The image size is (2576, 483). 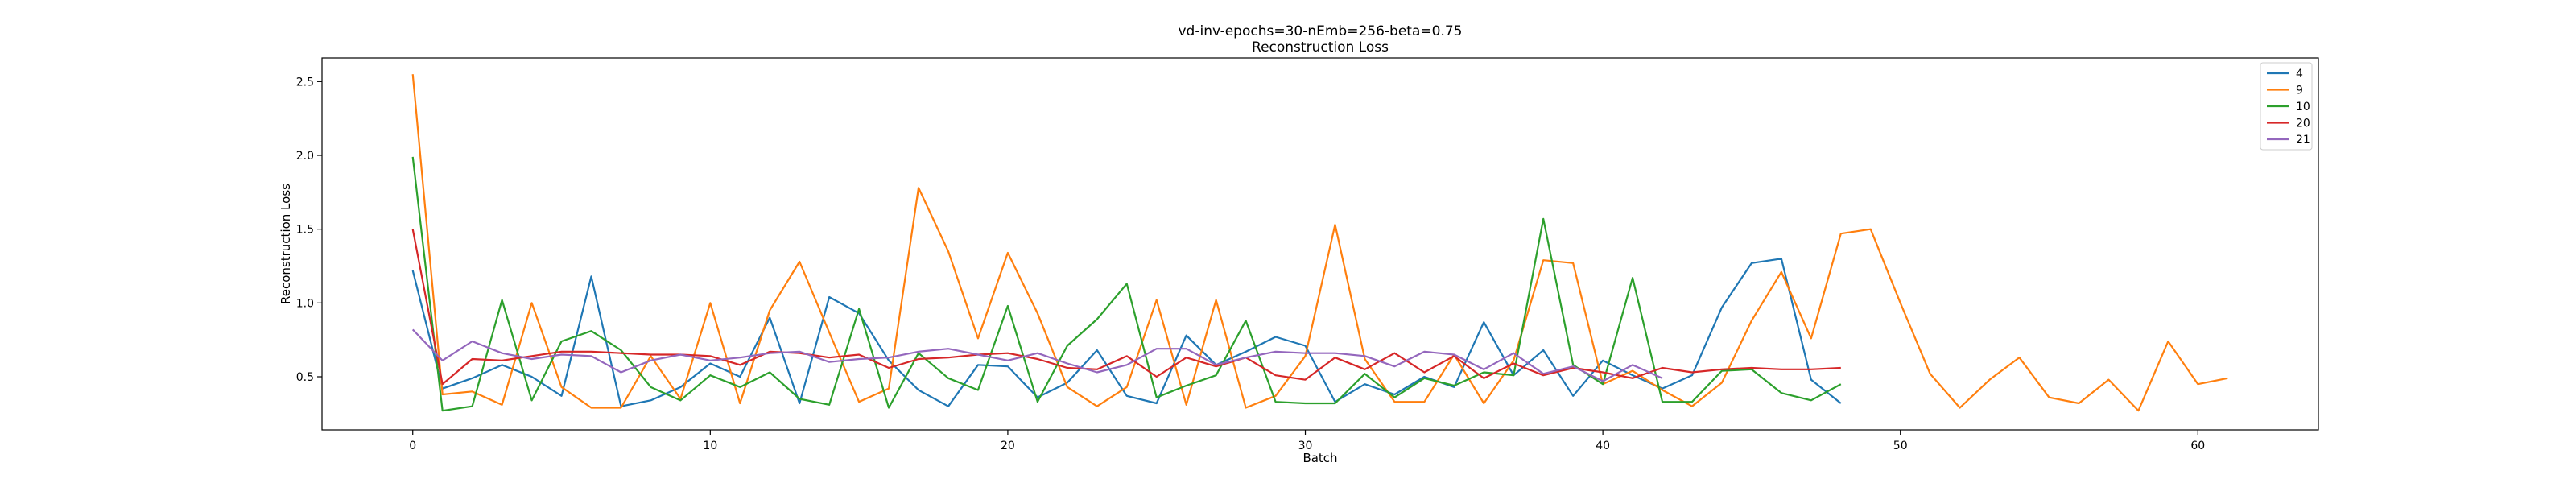 I want to click on legend-label-10: 10, so click(x=2303, y=107).